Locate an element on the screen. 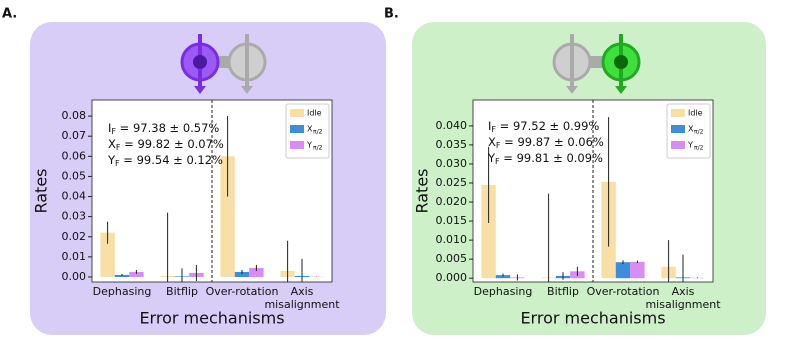  annotation: IF = 97.38 ± 0.57% is located at coordinates (163, 128).